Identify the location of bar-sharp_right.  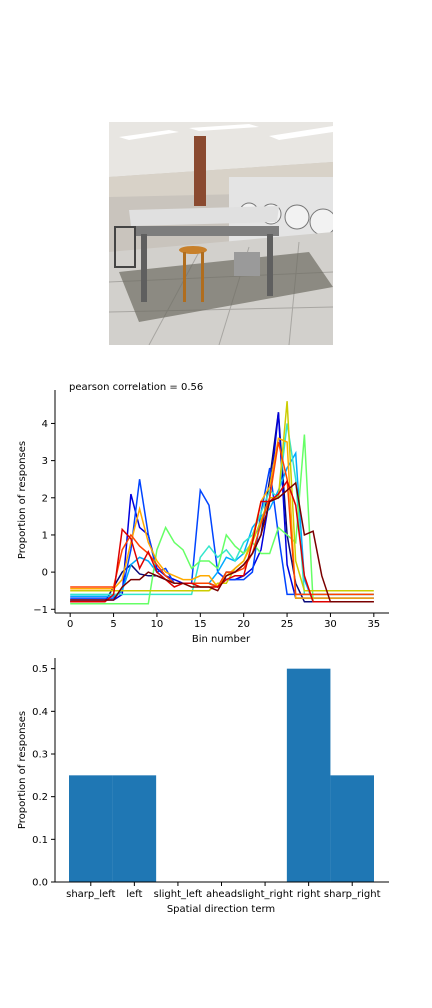
(352, 828).